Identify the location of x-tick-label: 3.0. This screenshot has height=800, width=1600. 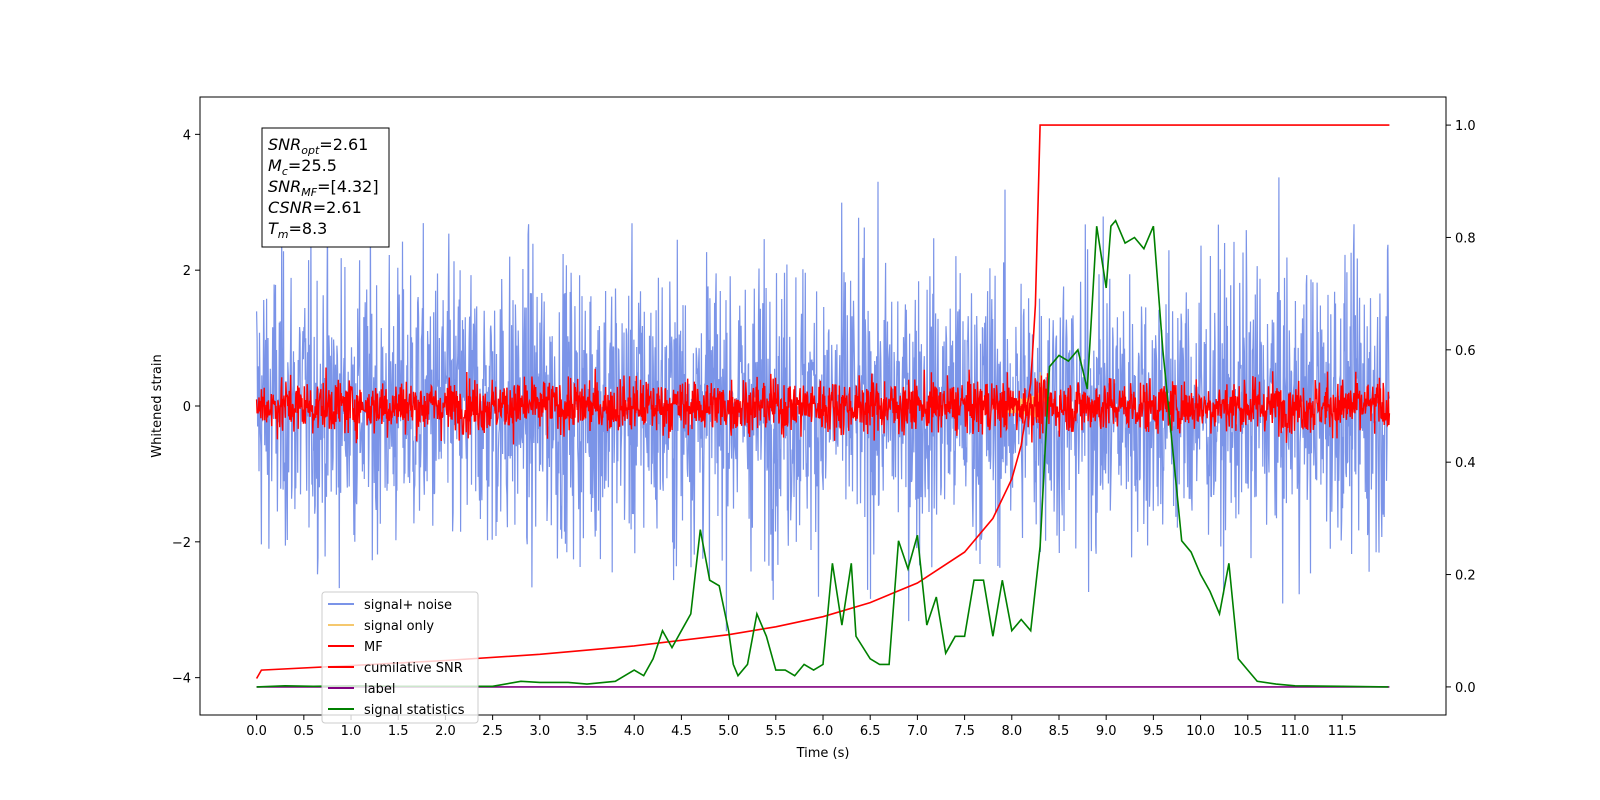
(539, 731).